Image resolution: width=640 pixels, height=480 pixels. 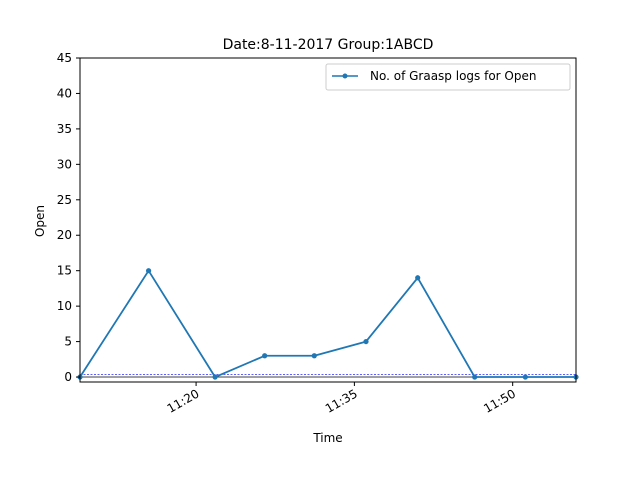 I want to click on x-axis-label: Time, so click(x=327, y=438).